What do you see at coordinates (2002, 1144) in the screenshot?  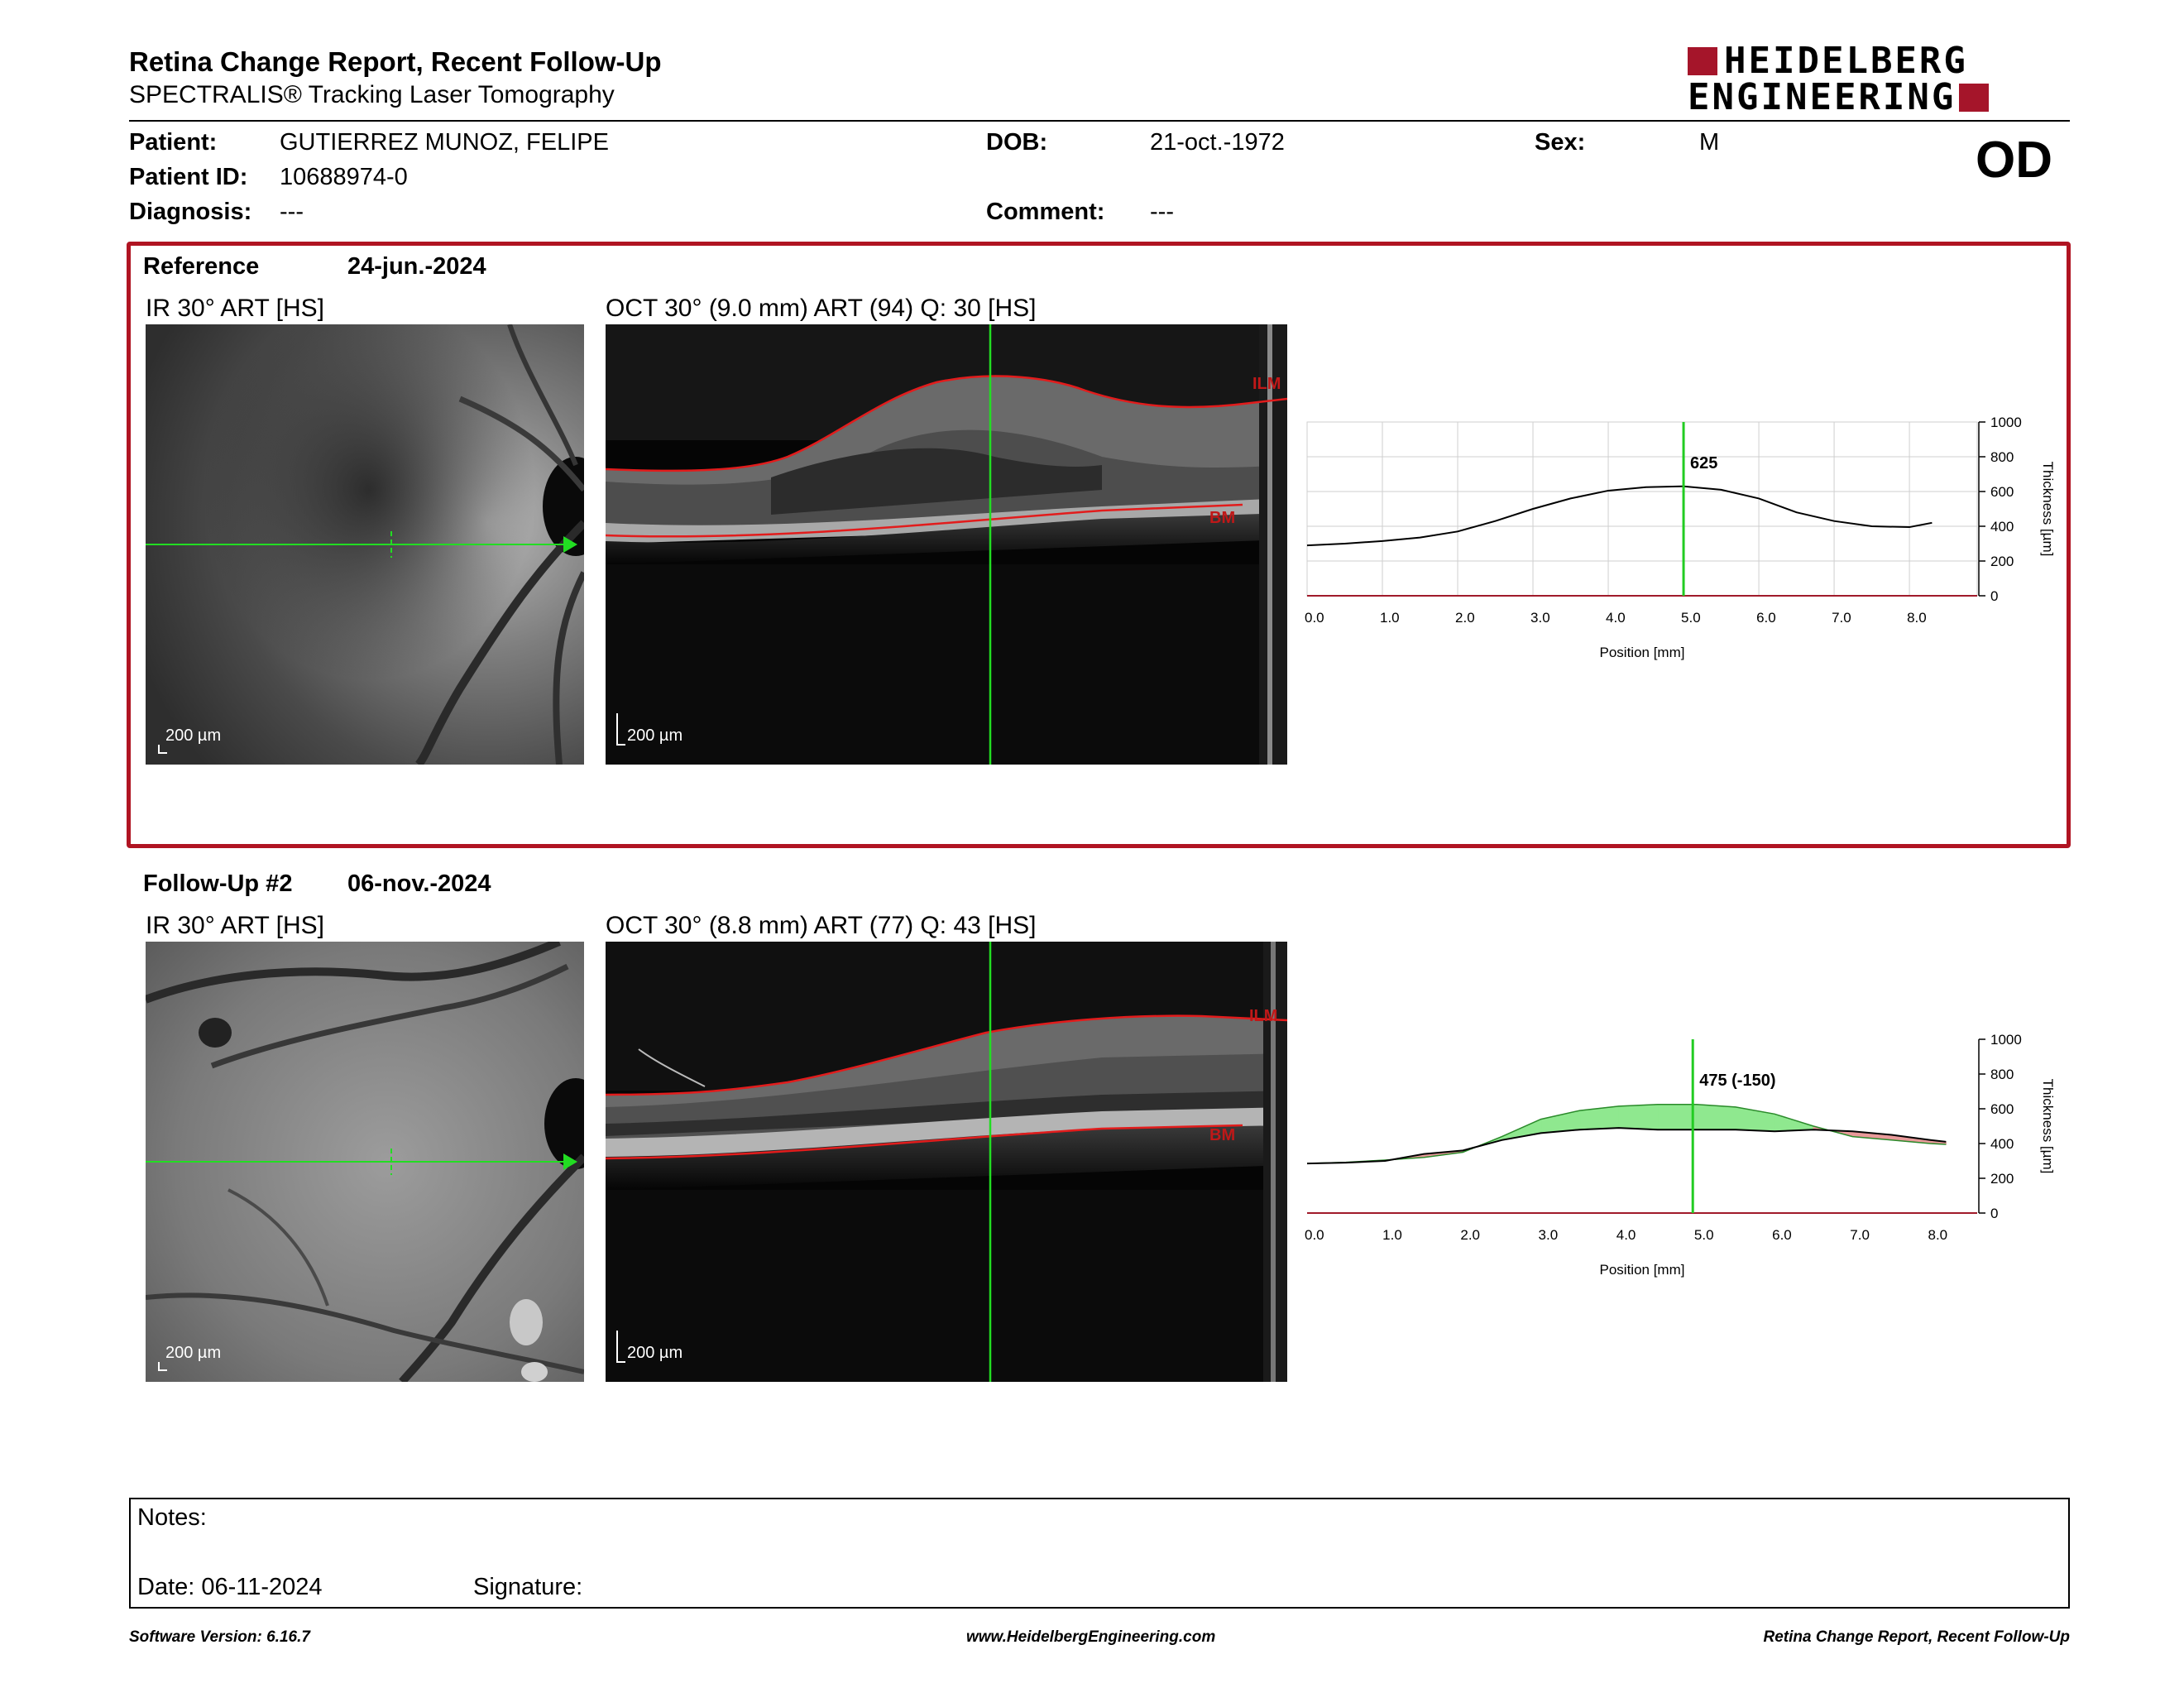 I see `followup-chart-y-tick-label: 400` at bounding box center [2002, 1144].